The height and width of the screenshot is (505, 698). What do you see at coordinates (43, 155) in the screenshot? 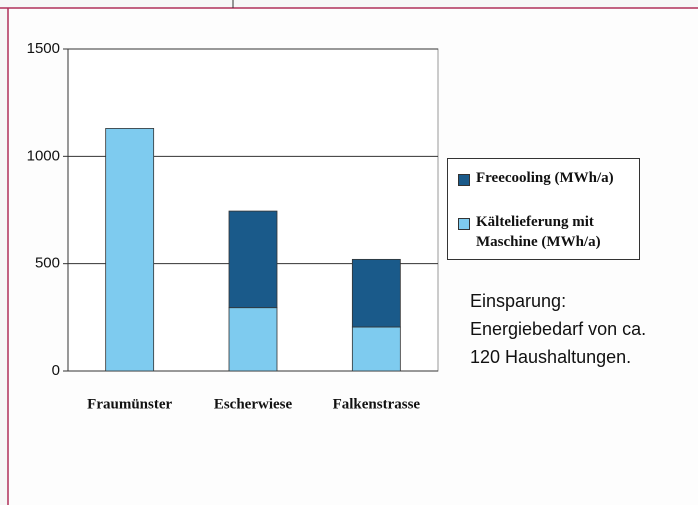
I see `y-tick-label: 1000` at bounding box center [43, 155].